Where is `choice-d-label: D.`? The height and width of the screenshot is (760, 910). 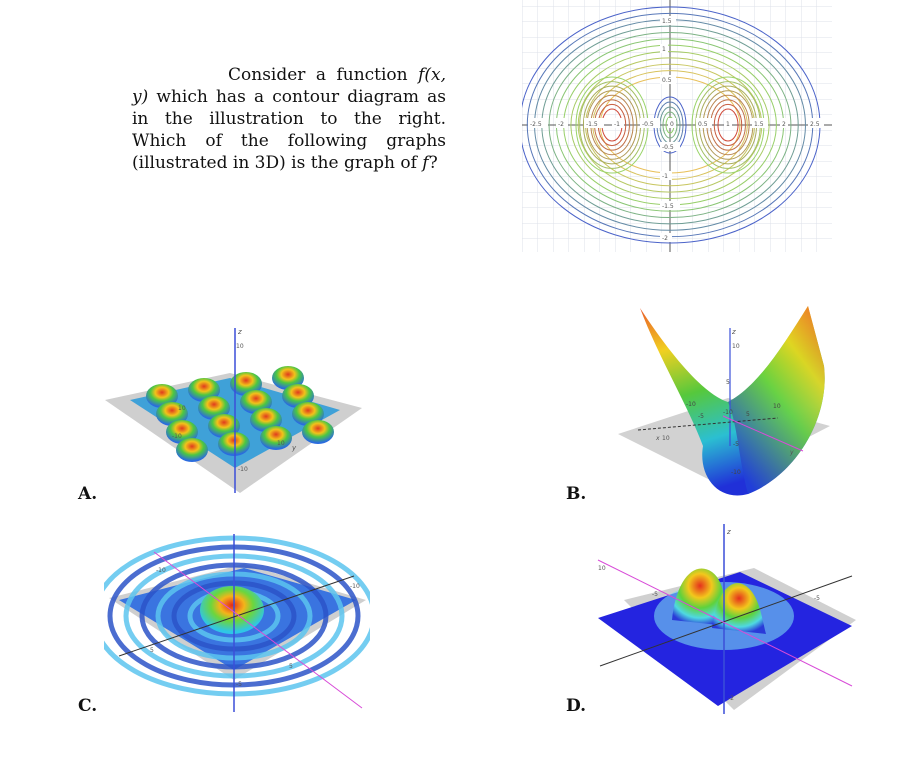
choice-d-label: D. is located at coordinates (576, 706).